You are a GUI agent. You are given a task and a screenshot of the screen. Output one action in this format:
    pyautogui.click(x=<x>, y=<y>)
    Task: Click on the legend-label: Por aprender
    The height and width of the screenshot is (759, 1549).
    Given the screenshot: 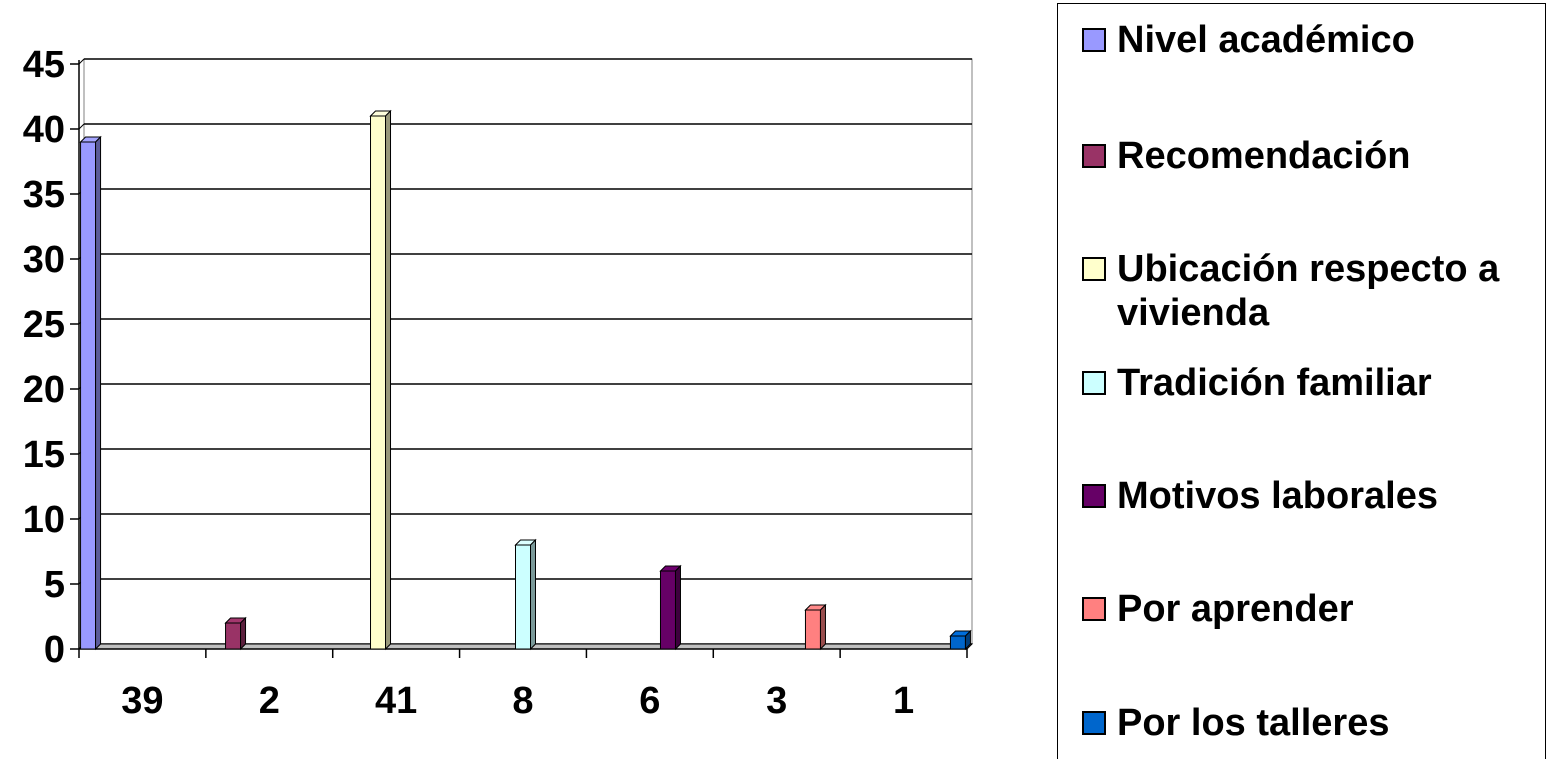 What is the action you would take?
    pyautogui.click(x=1235, y=609)
    